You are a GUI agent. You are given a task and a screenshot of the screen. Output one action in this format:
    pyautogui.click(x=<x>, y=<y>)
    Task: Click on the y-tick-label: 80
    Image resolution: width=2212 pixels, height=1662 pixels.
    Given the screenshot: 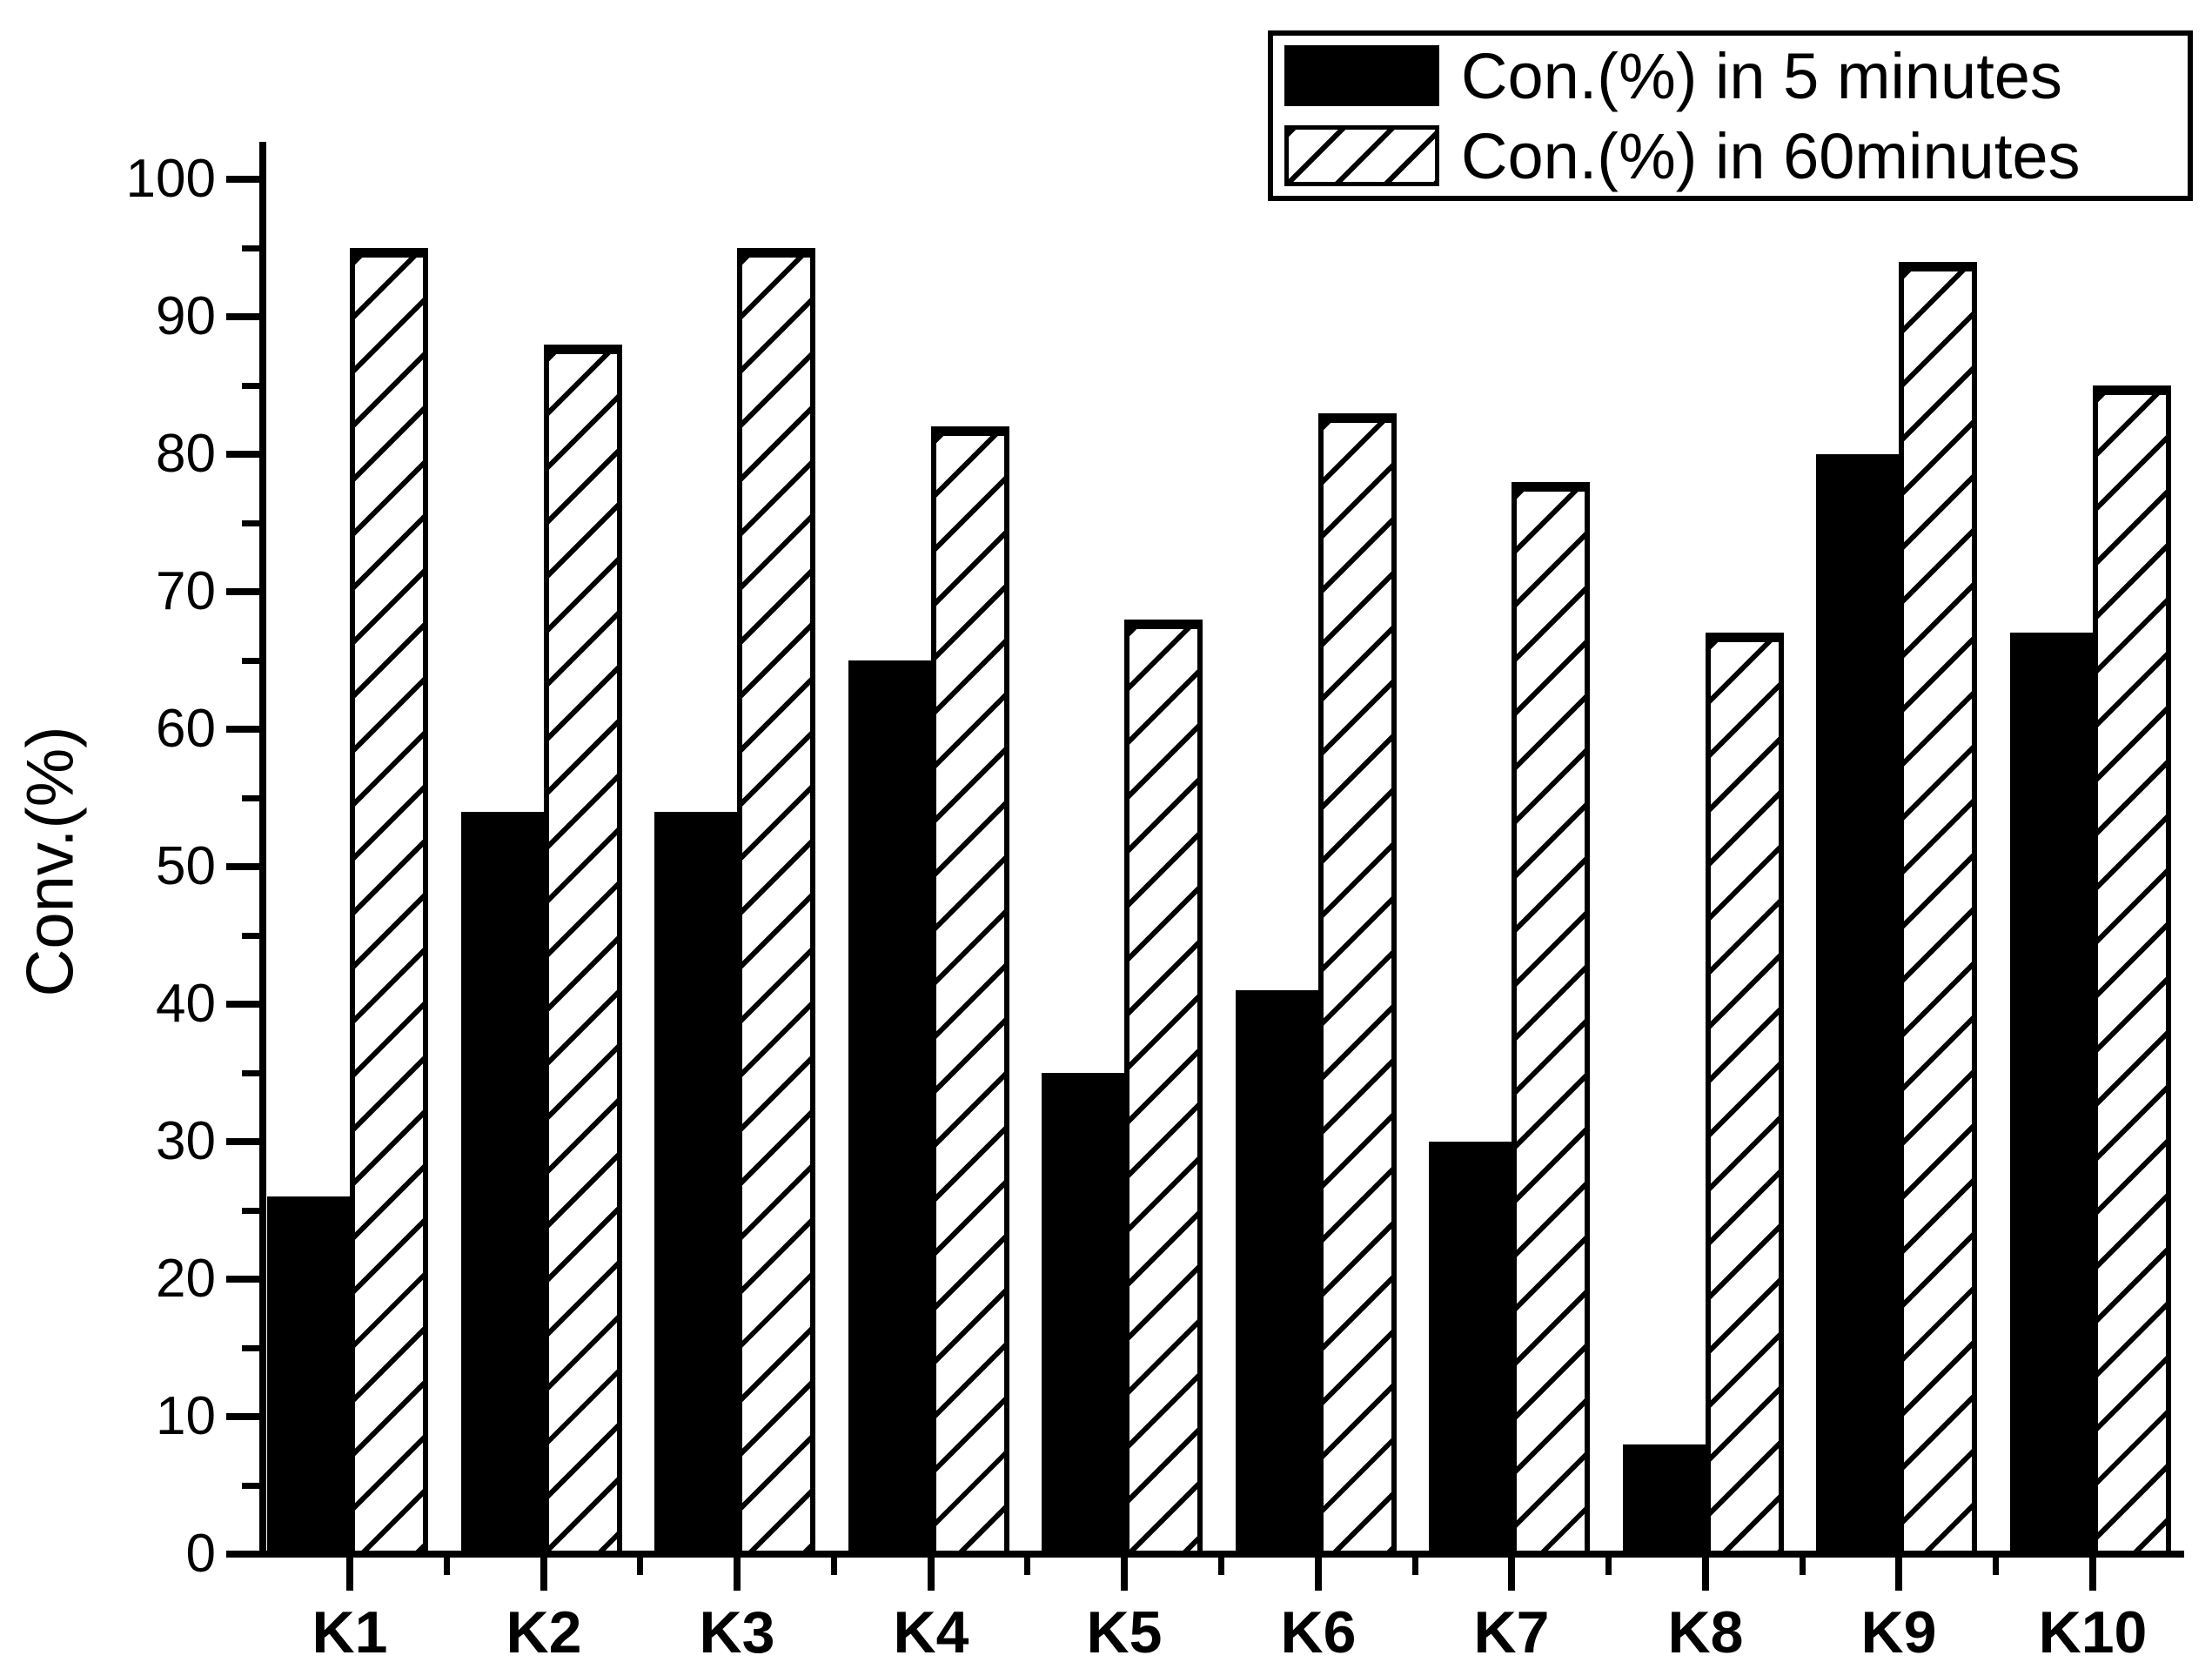 What is the action you would take?
    pyautogui.click(x=186, y=454)
    